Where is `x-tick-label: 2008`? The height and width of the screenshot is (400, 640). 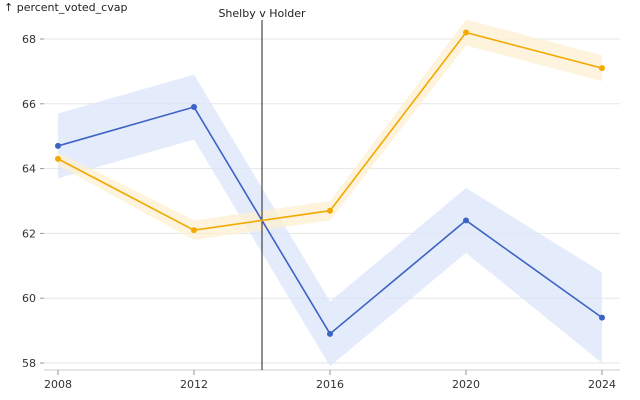
x-tick-label: 2008 is located at coordinates (58, 384).